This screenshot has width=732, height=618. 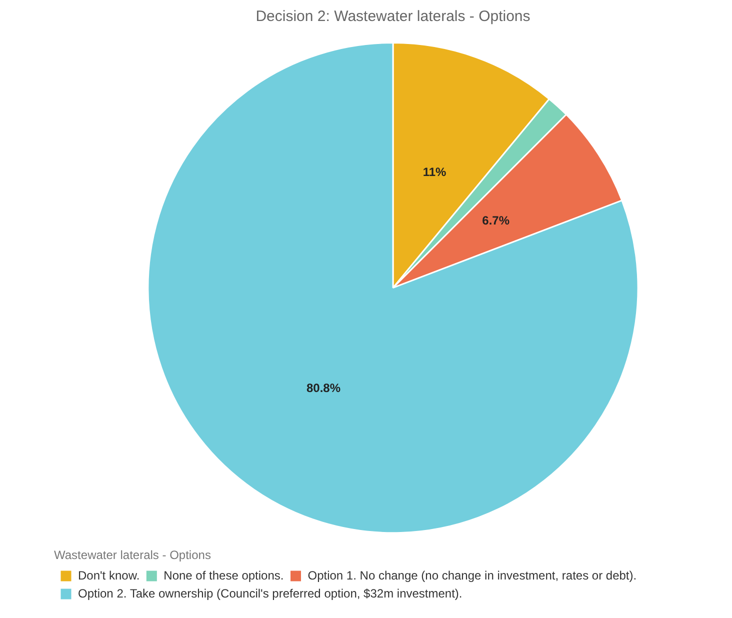 What do you see at coordinates (132, 555) in the screenshot?
I see `legend-title: Wastewater laterals - Options` at bounding box center [132, 555].